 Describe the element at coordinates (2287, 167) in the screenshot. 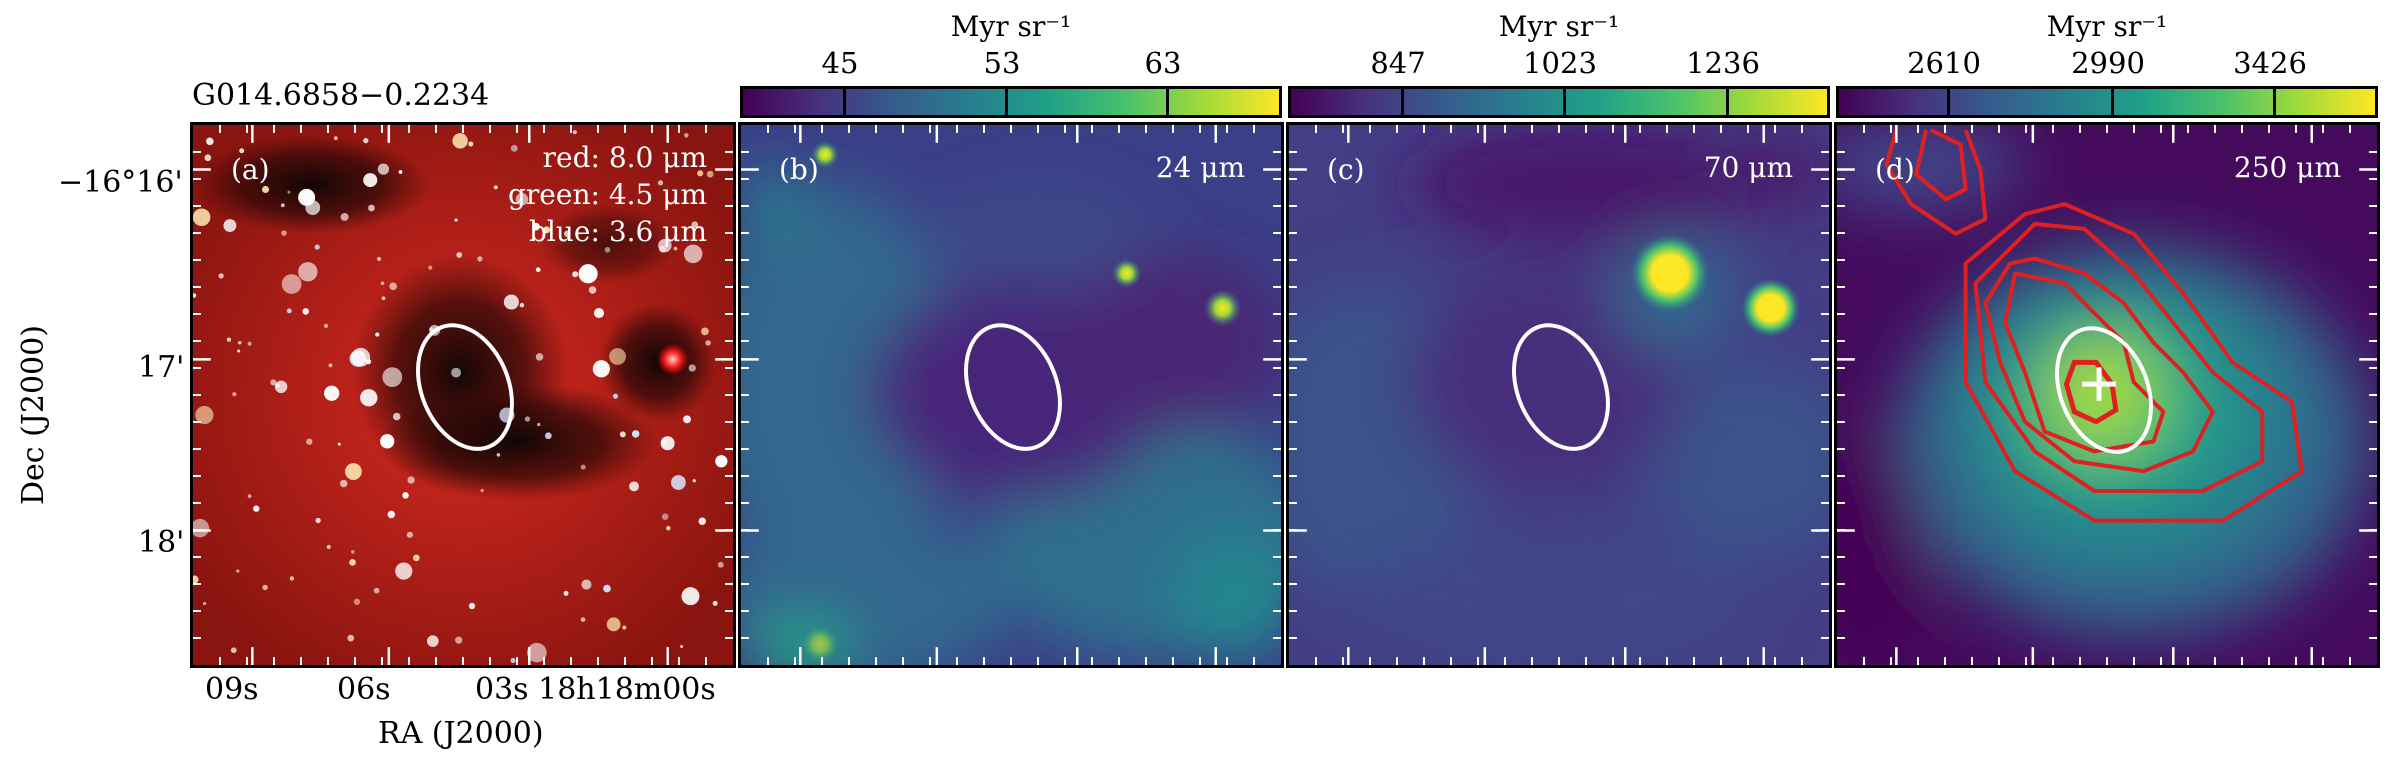

I see `panel-d-wavelength: 250 μm` at that location.